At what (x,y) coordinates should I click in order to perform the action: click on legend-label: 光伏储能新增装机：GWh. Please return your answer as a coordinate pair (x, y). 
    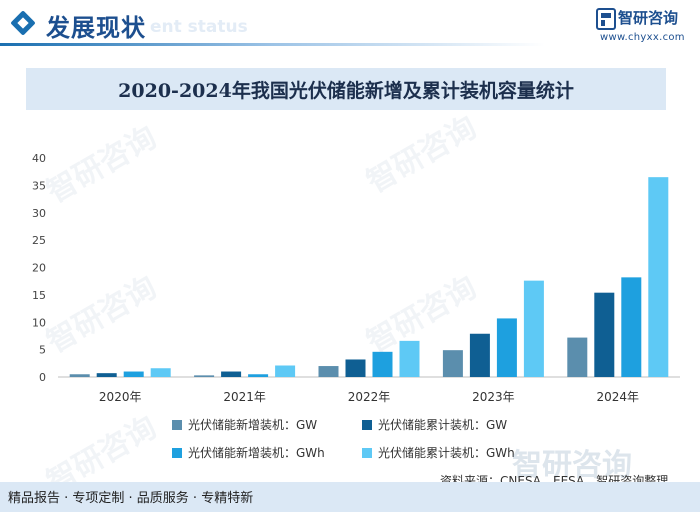
    Looking at the image, I should click on (256, 453).